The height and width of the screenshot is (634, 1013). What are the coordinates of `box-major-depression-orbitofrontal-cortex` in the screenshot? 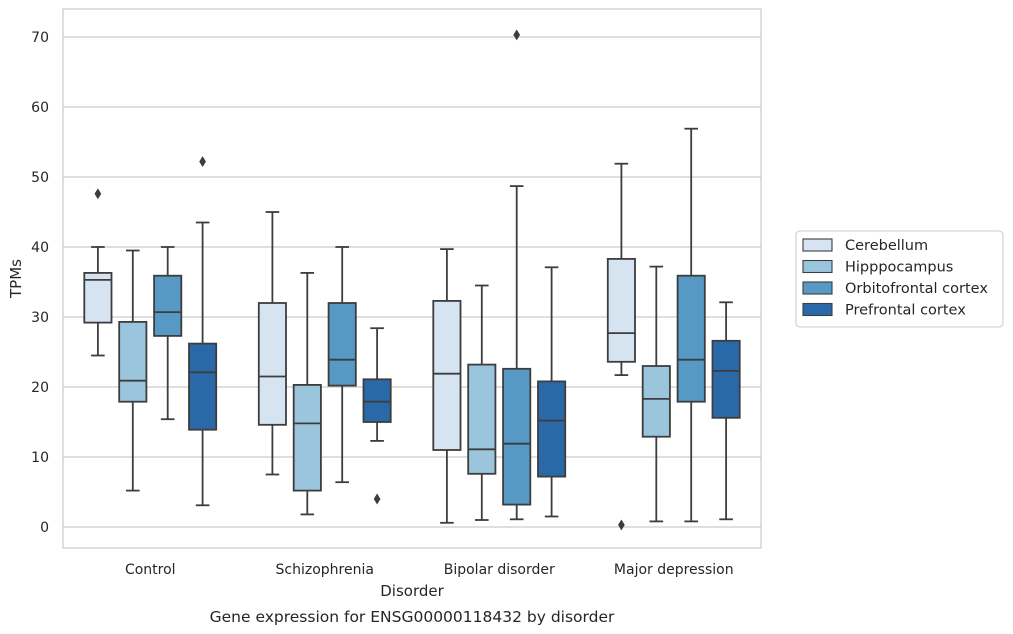 It's located at (691, 325).